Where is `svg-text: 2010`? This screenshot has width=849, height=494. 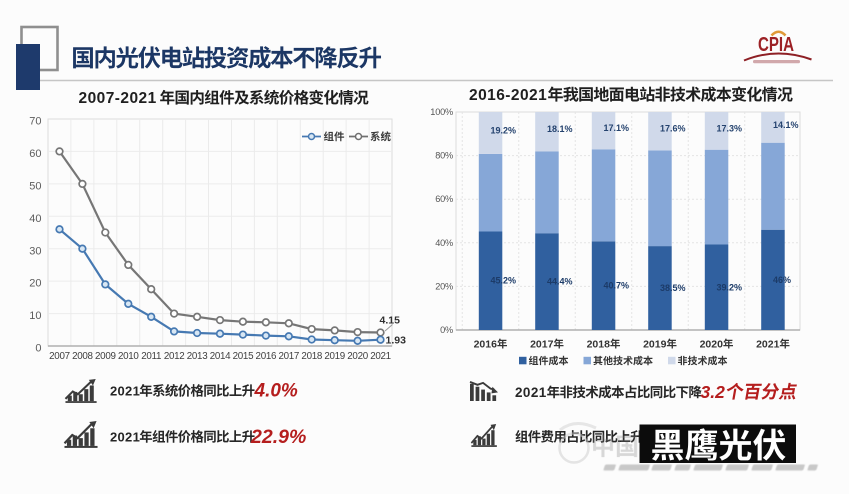 svg-text: 2010 is located at coordinates (128, 356).